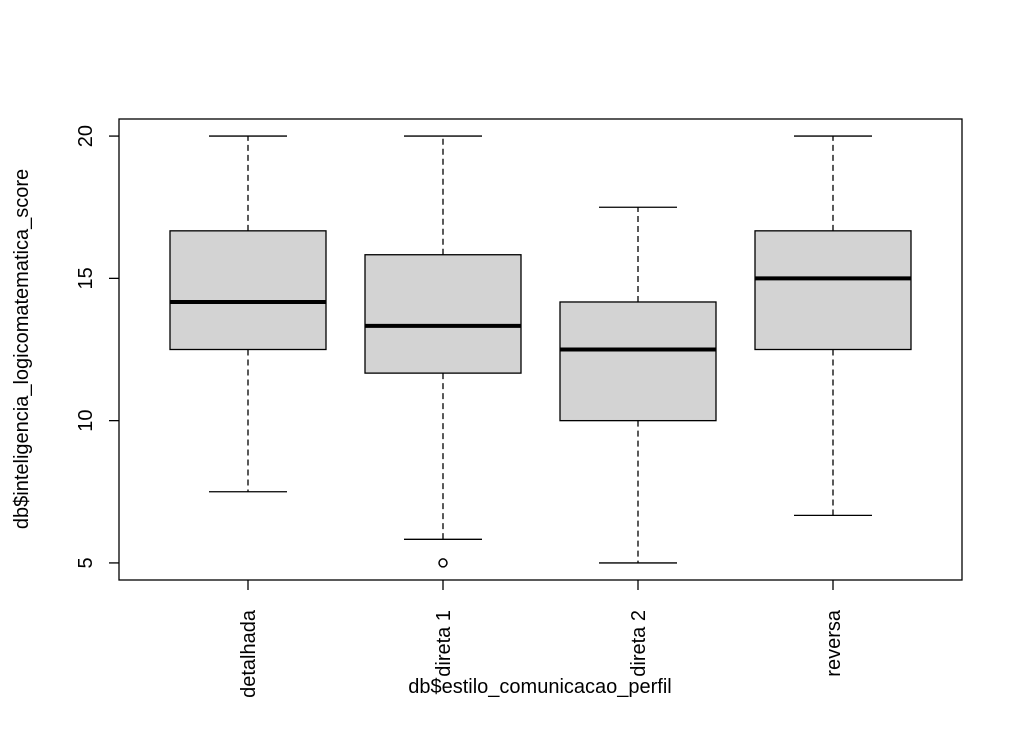 The width and height of the screenshot is (1024, 731). Describe the element at coordinates (86, 562) in the screenshot. I see `y-tick-label: 5` at that location.